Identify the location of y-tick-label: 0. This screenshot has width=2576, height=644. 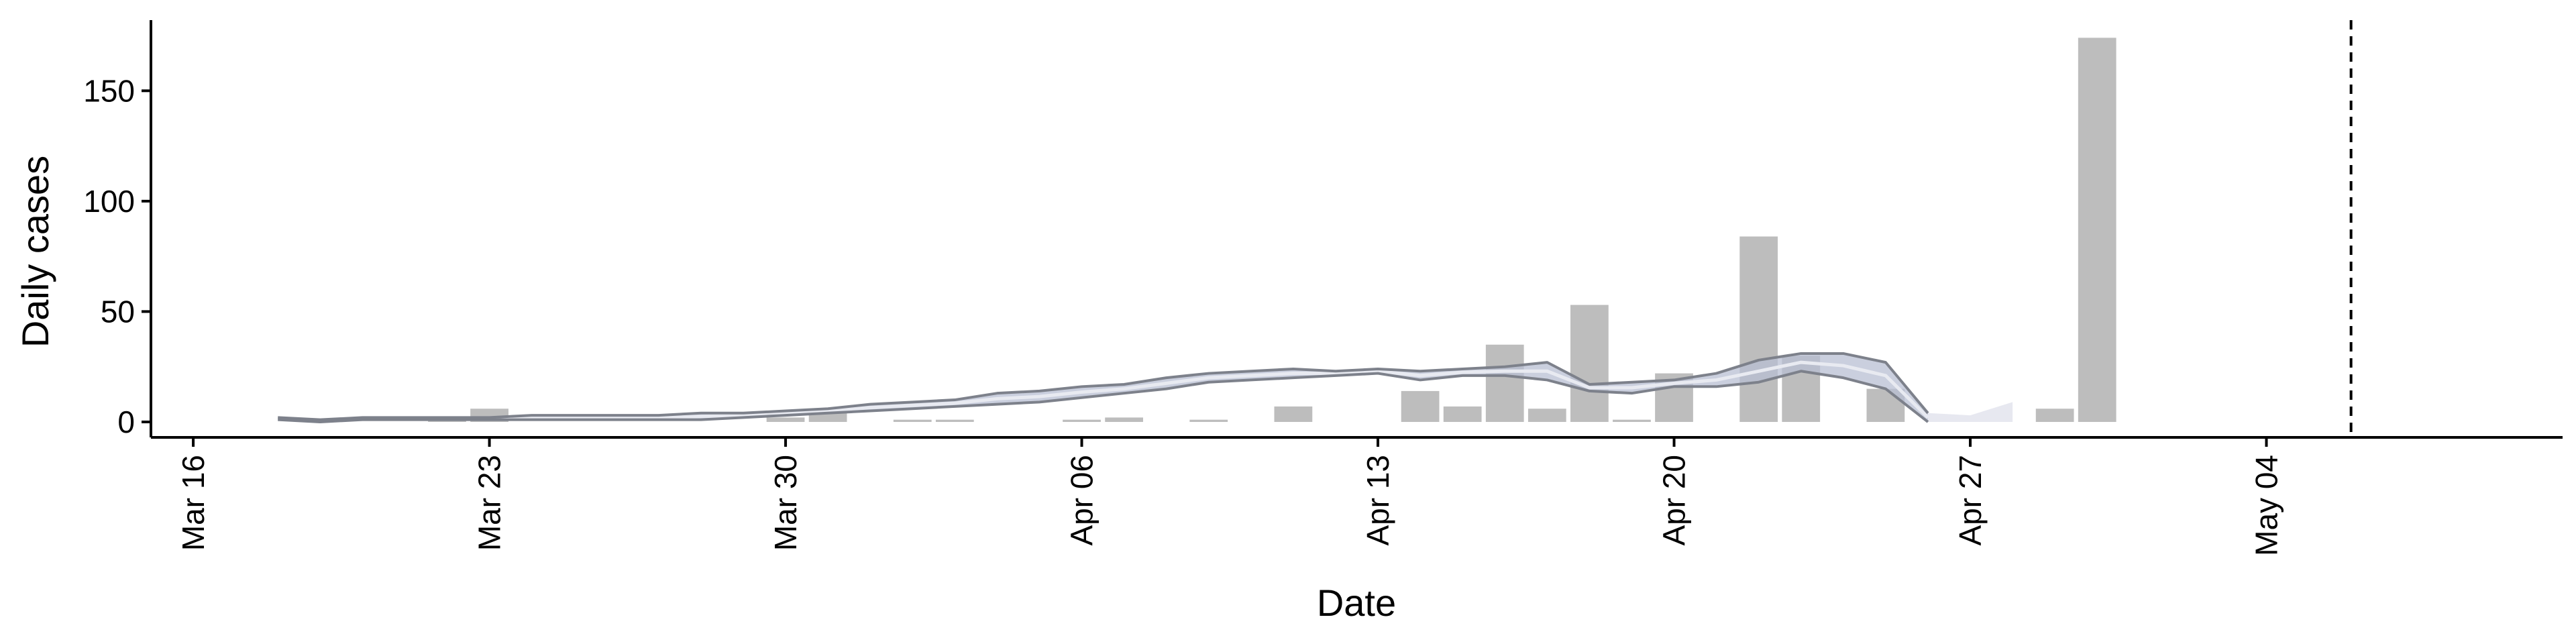
(126, 422).